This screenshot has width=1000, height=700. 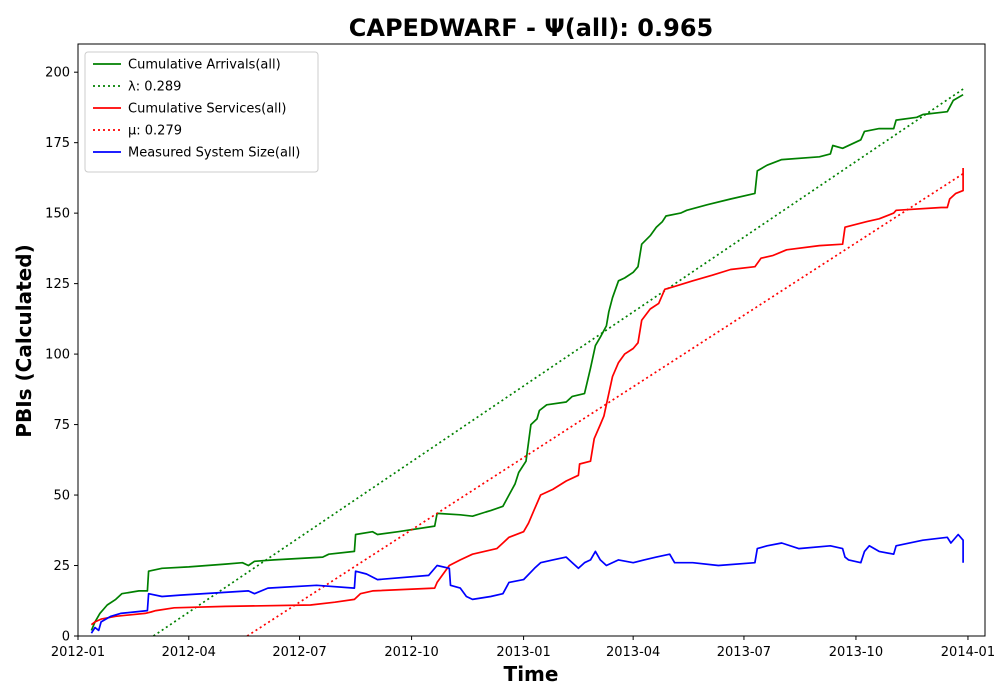 I want to click on legend-label-2: Cumulative Services(all), so click(x=207, y=109).